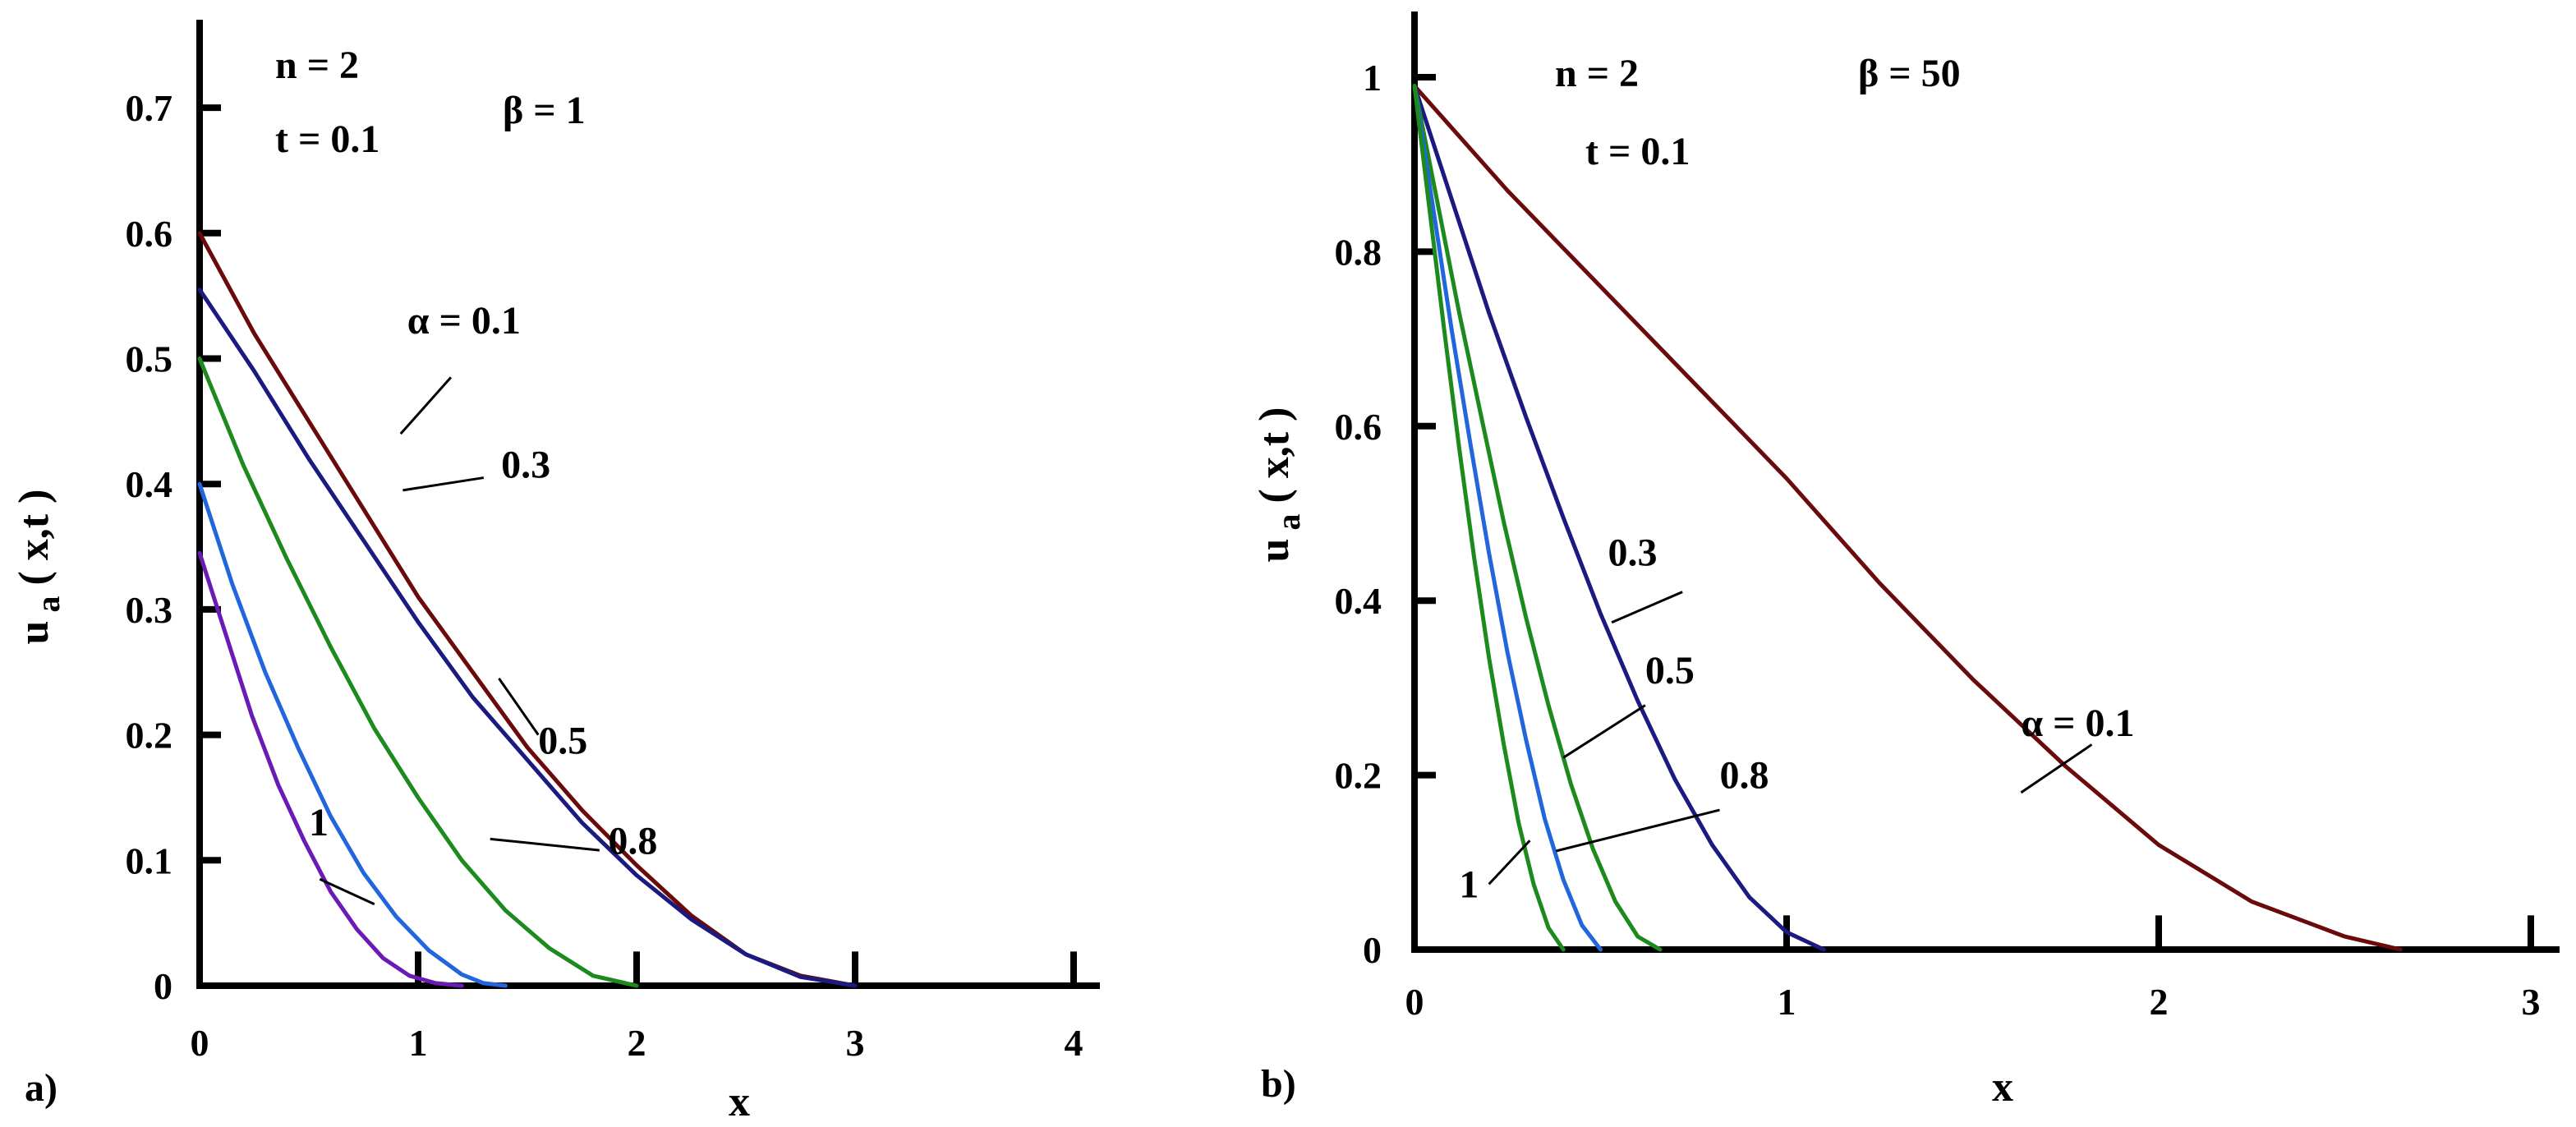 This screenshot has height=1127, width=2576. Describe the element at coordinates (149, 610) in the screenshot. I see `panel-a-y-tick-label: 0.3` at that location.